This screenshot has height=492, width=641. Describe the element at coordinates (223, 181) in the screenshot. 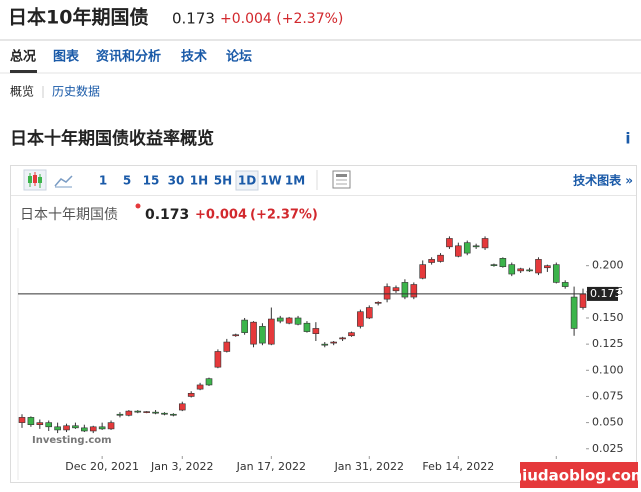

I see `interval-button: 5H` at that location.